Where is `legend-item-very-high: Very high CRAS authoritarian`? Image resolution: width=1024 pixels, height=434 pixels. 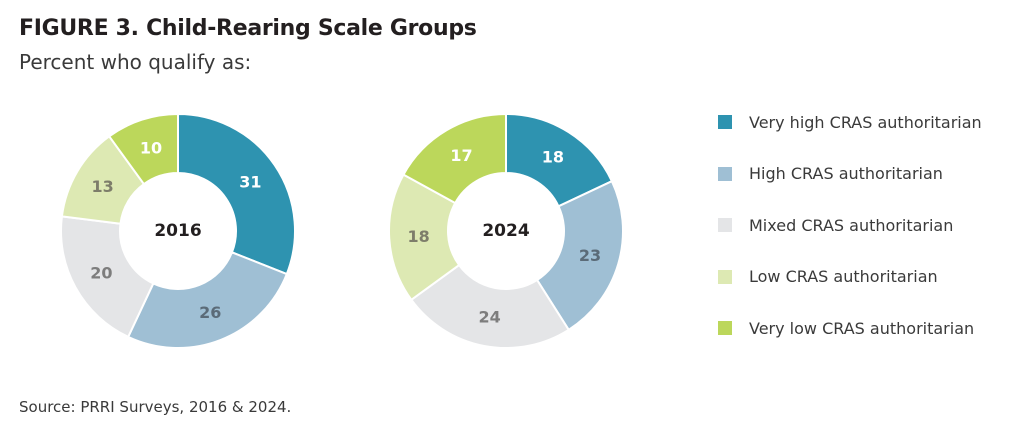 legend-item-very-high: Very high CRAS authoritarian is located at coordinates (850, 122).